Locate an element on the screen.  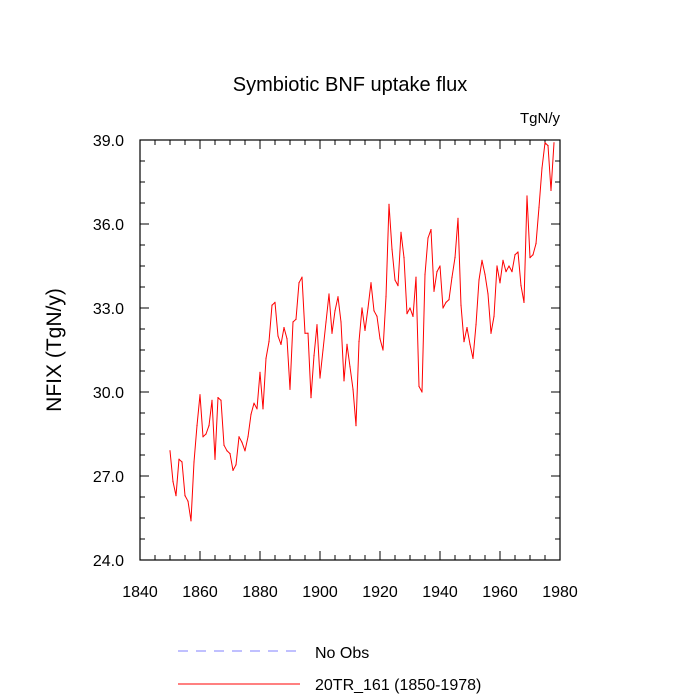
x-tick-label: 1960 is located at coordinates (500, 592).